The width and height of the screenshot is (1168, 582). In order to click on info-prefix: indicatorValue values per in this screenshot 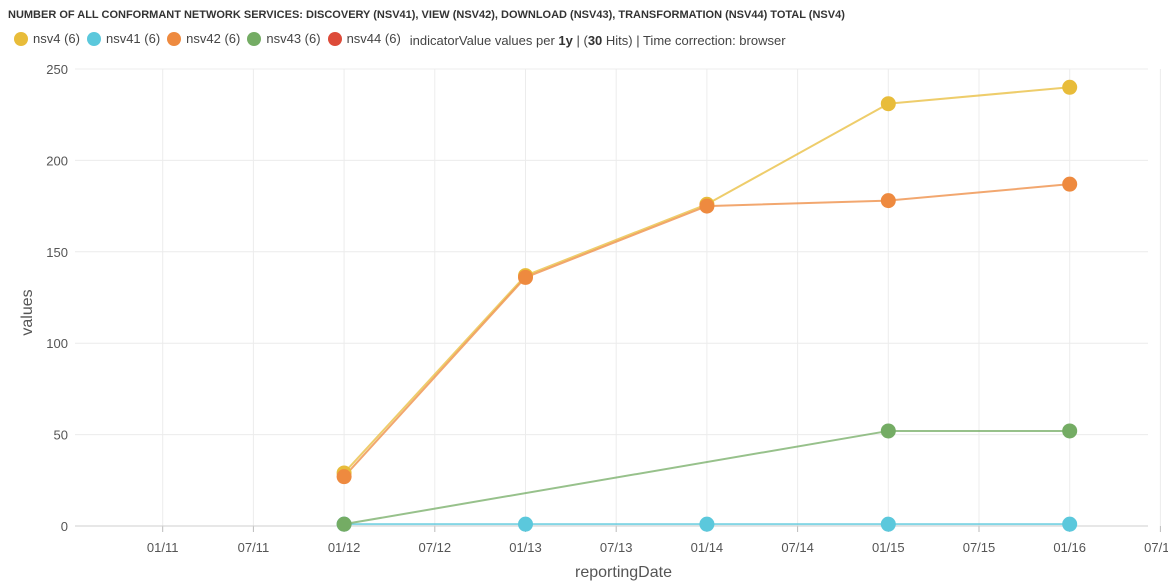, I will do `click(484, 40)`.